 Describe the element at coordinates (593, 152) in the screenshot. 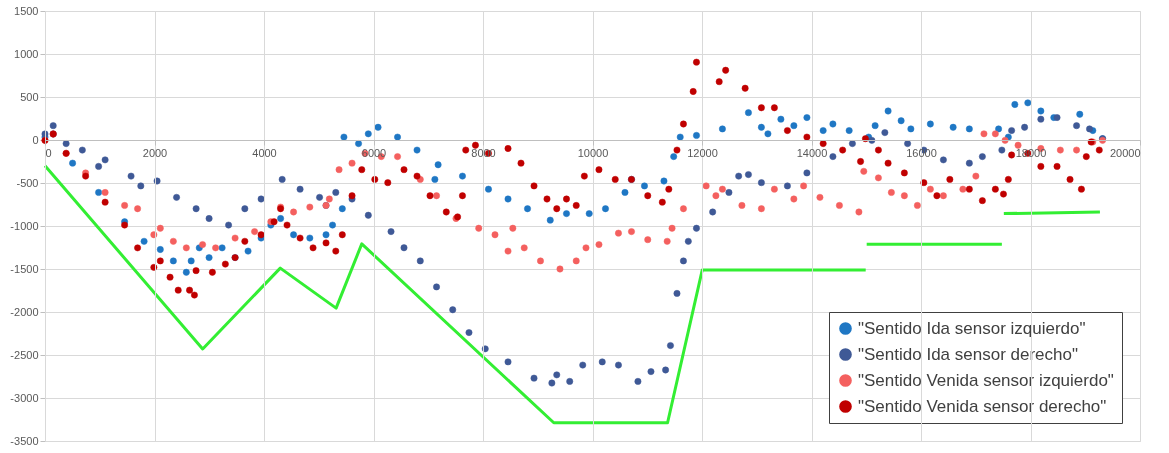

I see `x-tick-label: 10000` at that location.